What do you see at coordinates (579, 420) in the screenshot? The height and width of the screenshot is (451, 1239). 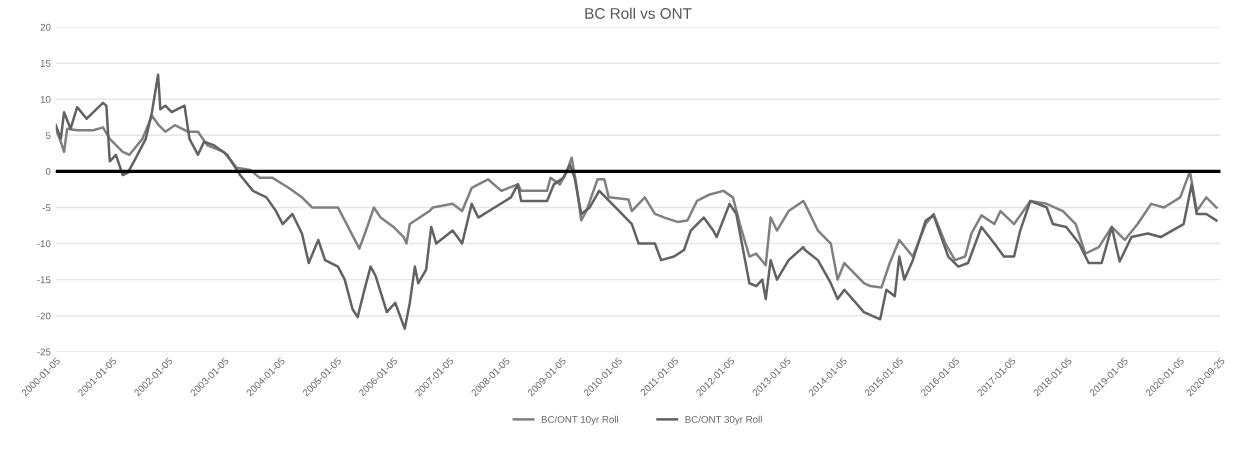 I see `legend-label: BC/ONT 10yr Roll` at bounding box center [579, 420].